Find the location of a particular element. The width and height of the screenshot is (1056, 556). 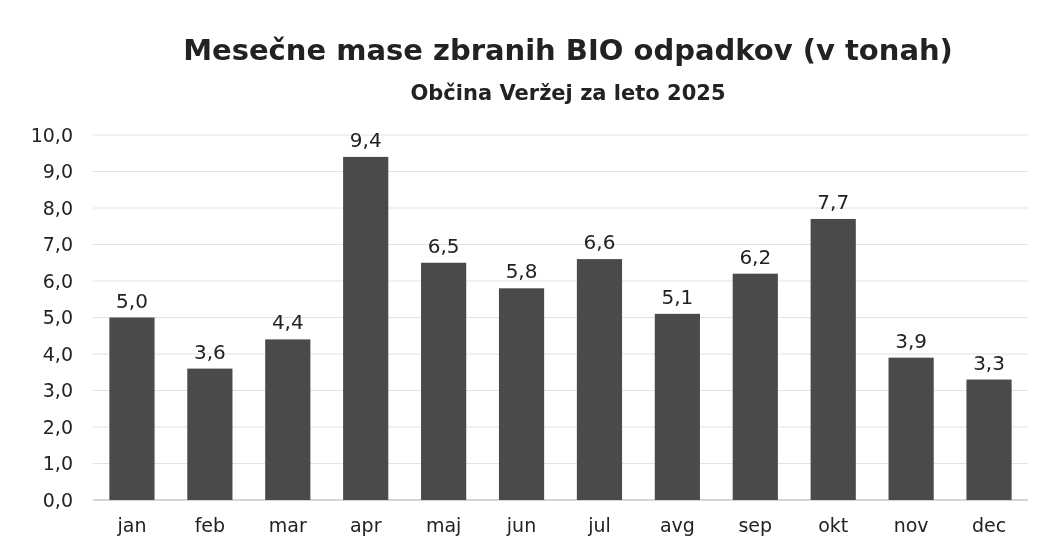

y-tick-label: 3,0 is located at coordinates (57, 390).